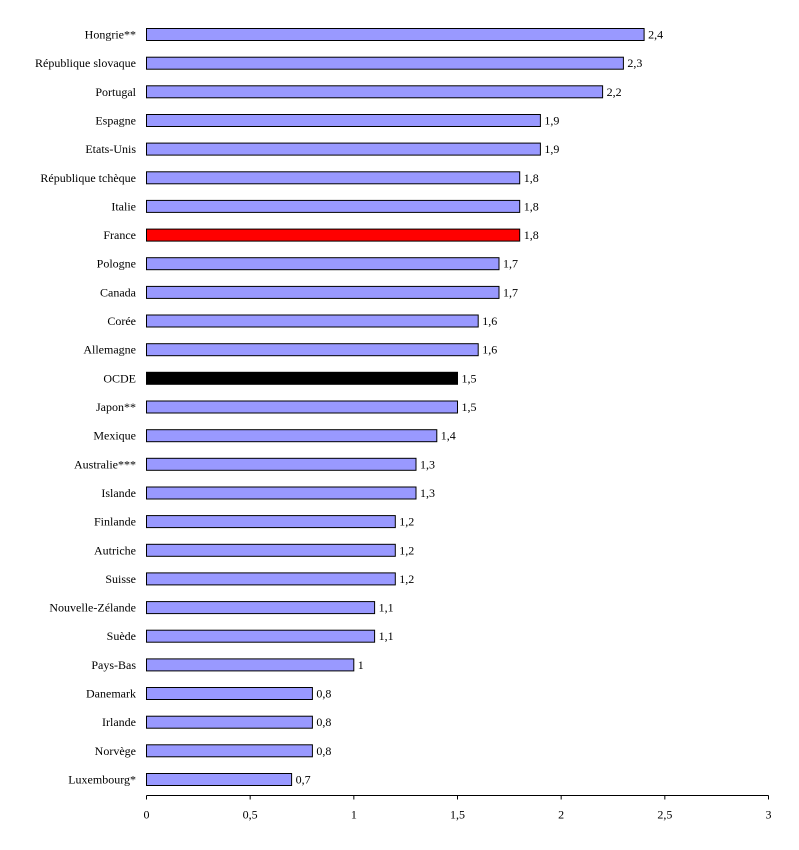  What do you see at coordinates (88, 178) in the screenshot?
I see `category-label: République tchèque` at bounding box center [88, 178].